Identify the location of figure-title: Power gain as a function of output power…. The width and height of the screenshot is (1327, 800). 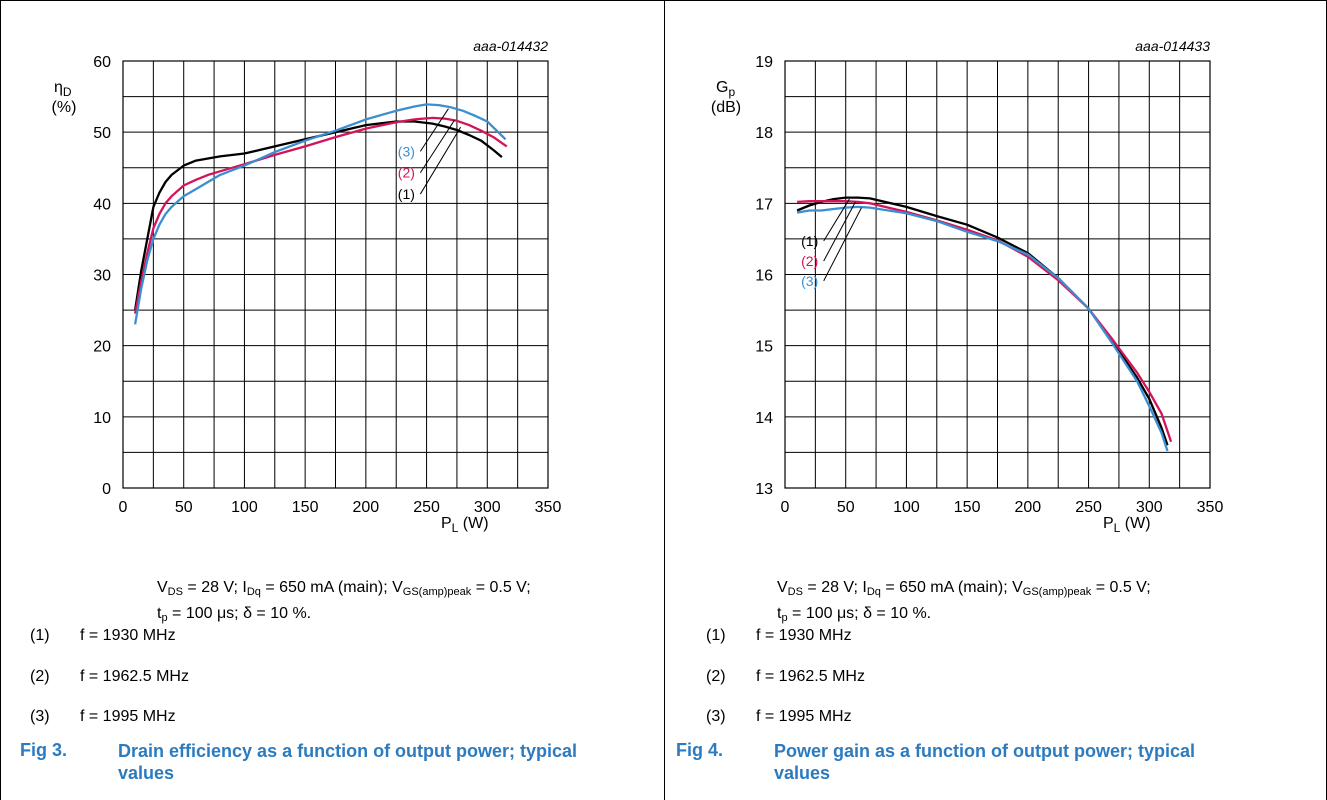
(985, 762).